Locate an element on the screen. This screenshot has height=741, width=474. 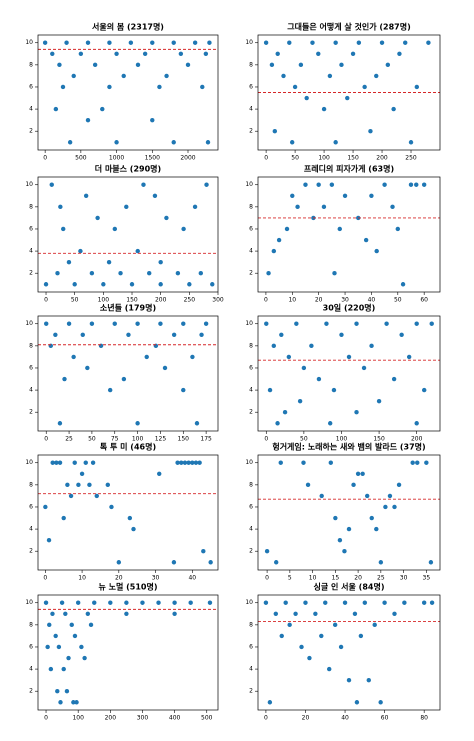
chart-title: 그대들은 어떻게 살 것인가 (287명) is located at coordinates (348, 27).